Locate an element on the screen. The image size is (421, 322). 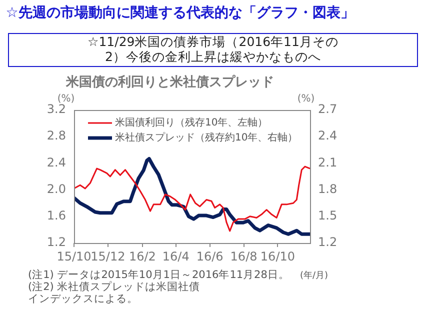
chart-subtitle: ☆11/29米国の債券市場（2016年11月その2）今後の金利上昇は緩やかなものへ is located at coordinates (213, 49).